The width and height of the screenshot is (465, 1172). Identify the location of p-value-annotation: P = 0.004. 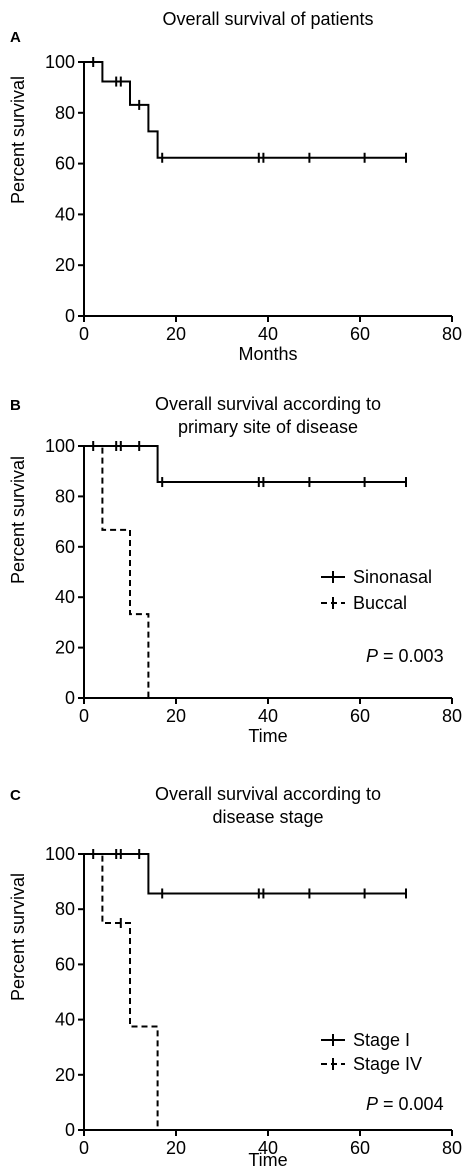
(405, 1104).